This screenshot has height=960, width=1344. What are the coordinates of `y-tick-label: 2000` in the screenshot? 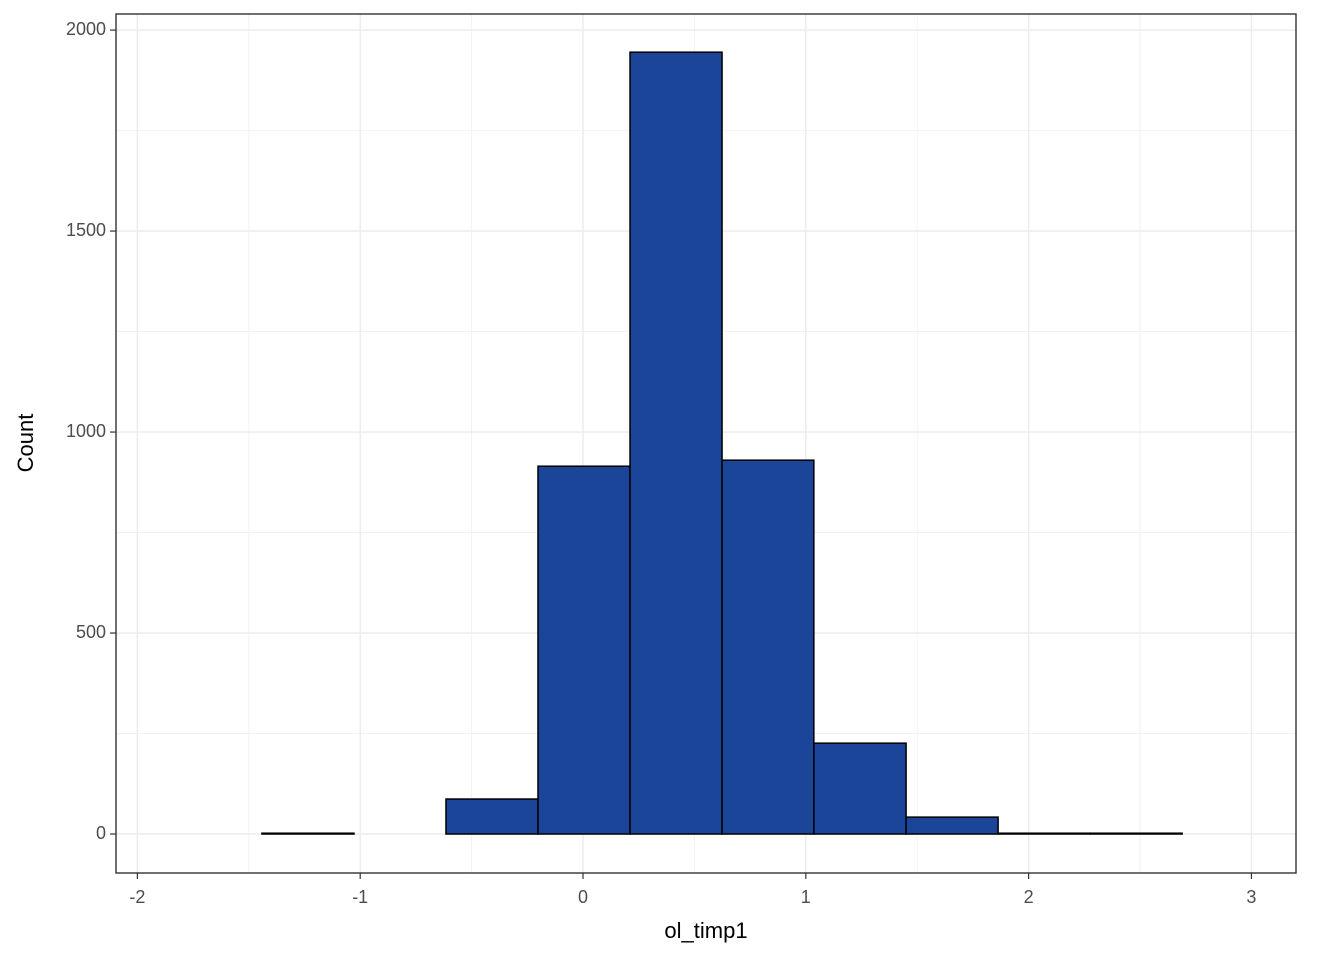 It's located at (86, 29).